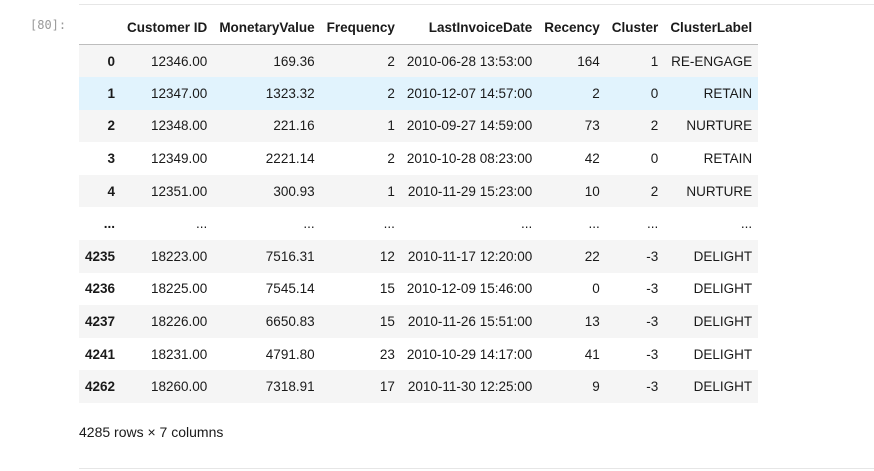 This screenshot has height=471, width=874. What do you see at coordinates (469, 126) in the screenshot?
I see `table-cell: 2010-09-27 14:59:00` at bounding box center [469, 126].